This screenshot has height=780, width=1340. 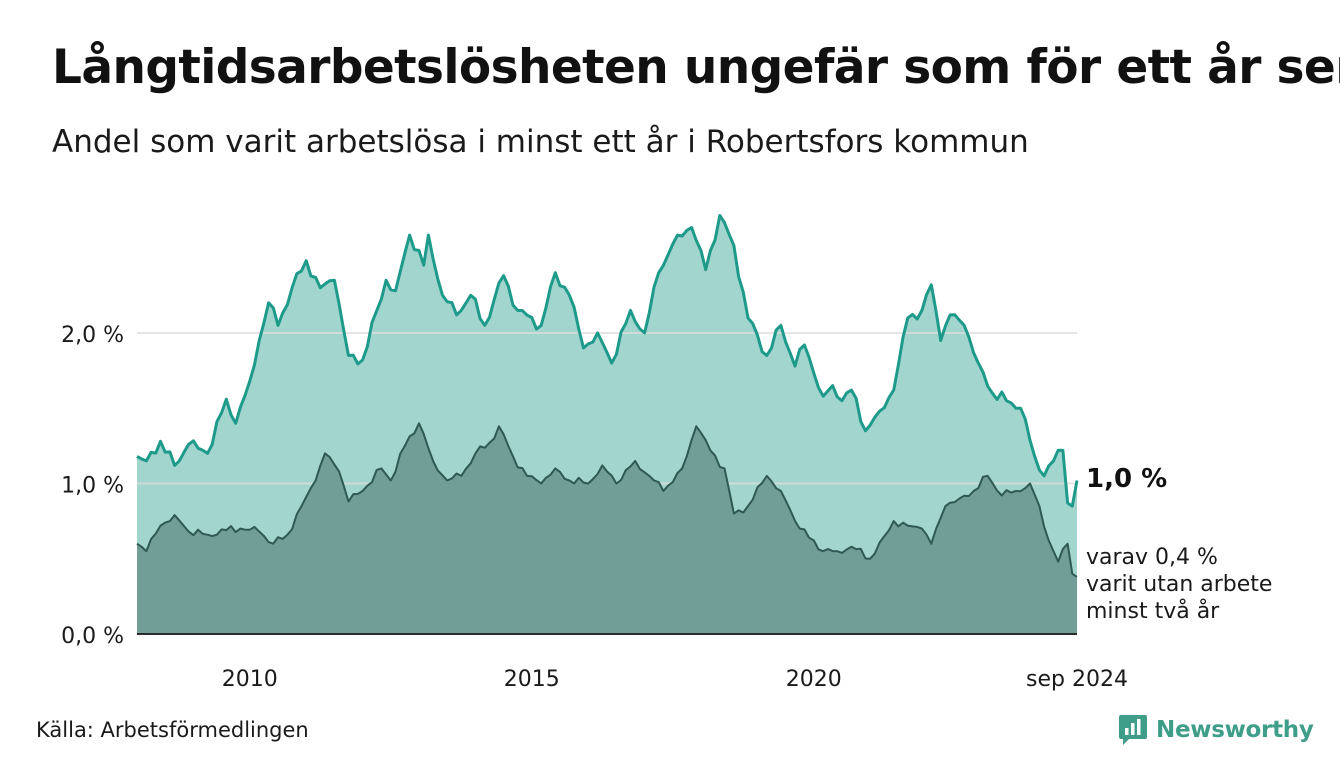 What do you see at coordinates (1152, 557) in the screenshot?
I see `second-series-label-0: varav 0,4 %` at bounding box center [1152, 557].